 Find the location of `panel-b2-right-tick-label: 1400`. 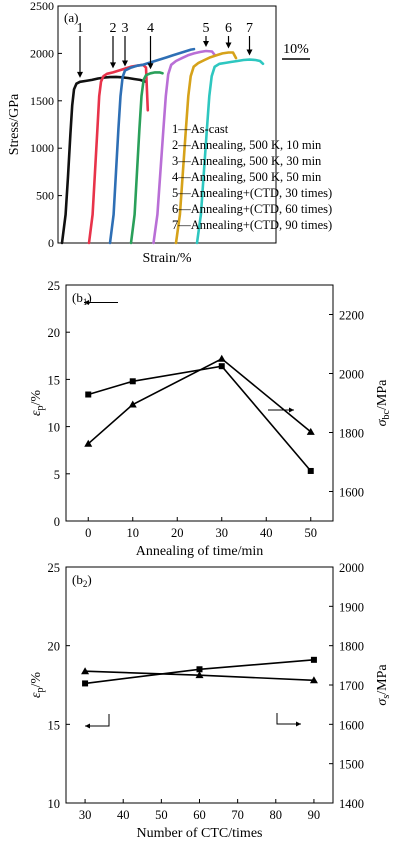

panel-b2-right-tick-label: 1400 is located at coordinates (351, 804).